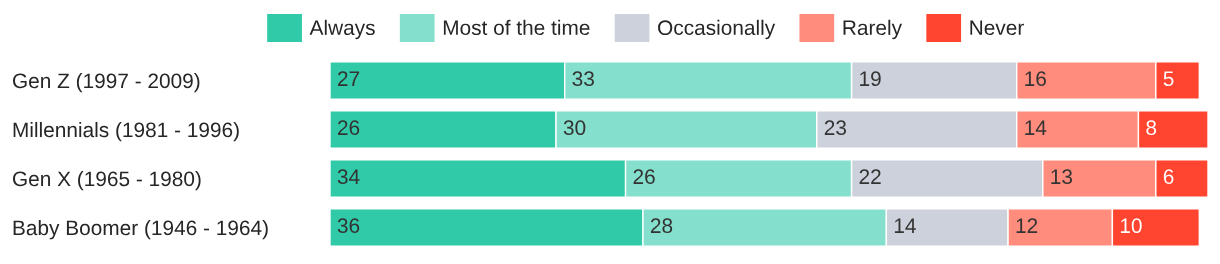 This screenshot has height=264, width=1220. I want to click on legend-label: Most of the time, so click(516, 27).